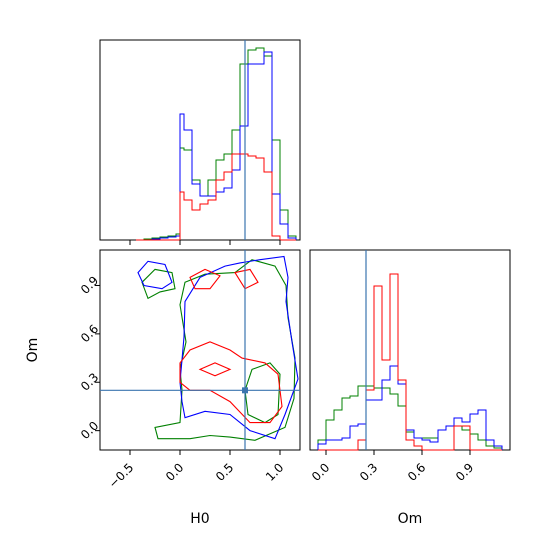  I want to click on h0-om-ytick-label: 0.6, so click(89, 333).